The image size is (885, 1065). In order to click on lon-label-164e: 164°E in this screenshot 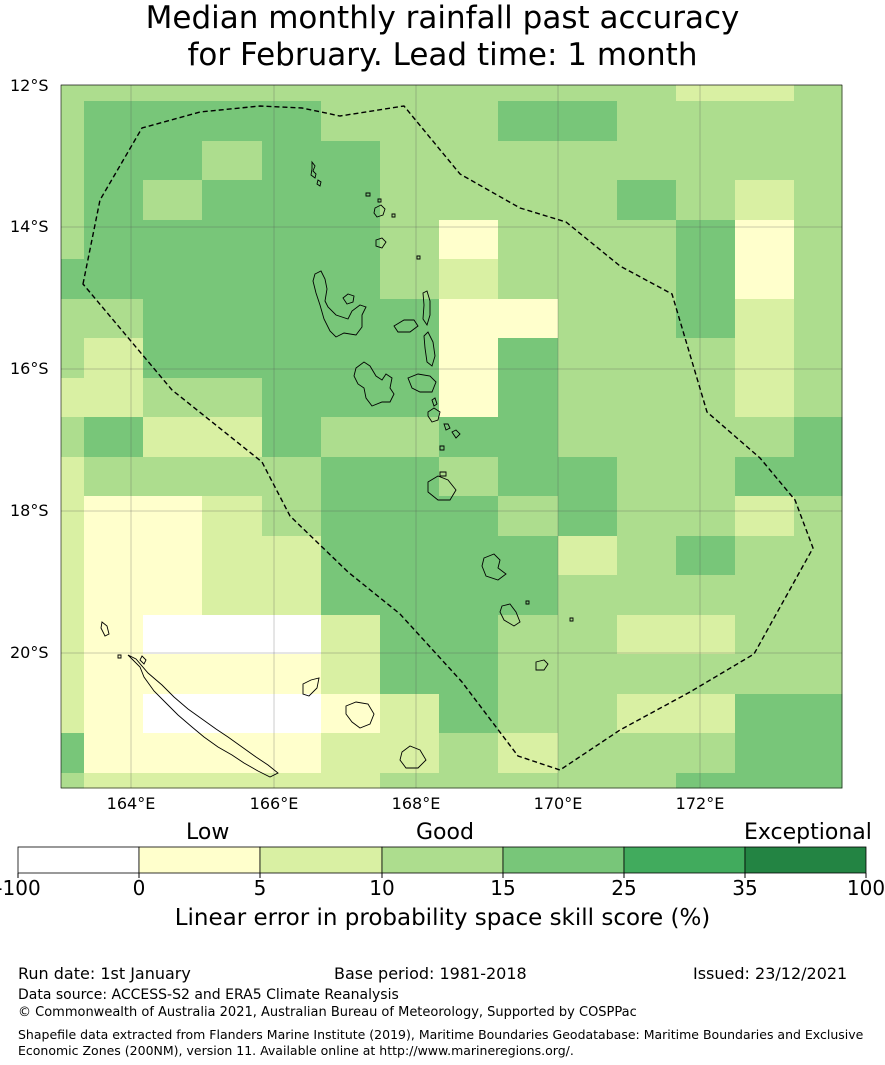, I will do `click(131, 803)`.